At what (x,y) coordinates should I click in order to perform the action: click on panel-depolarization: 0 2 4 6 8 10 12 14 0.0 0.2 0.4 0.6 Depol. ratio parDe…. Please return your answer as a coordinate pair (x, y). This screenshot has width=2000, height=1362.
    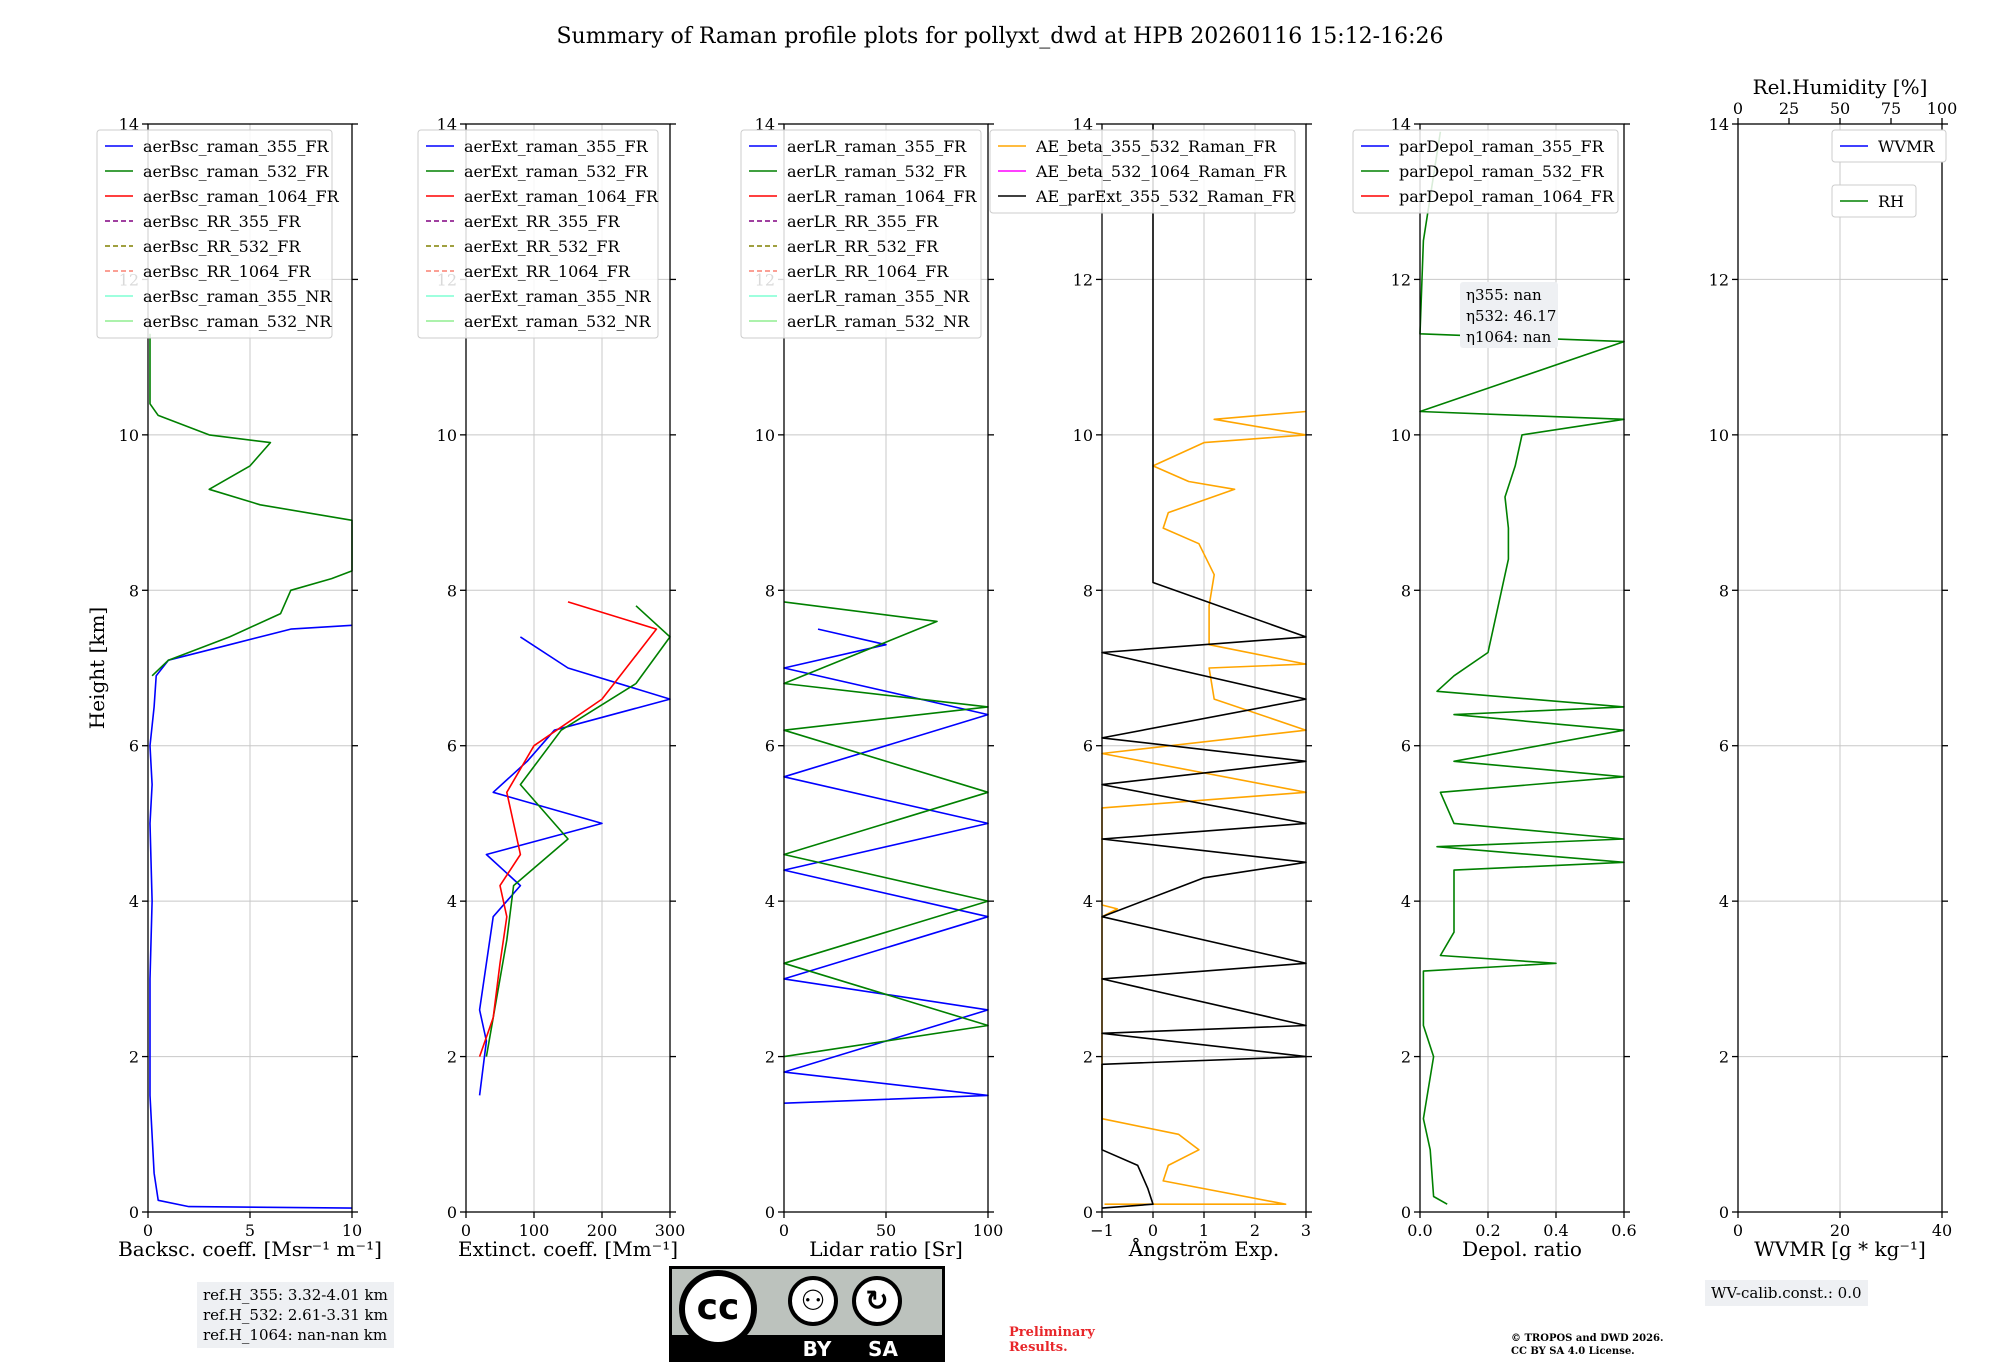
    Looking at the image, I should click on (1494, 688).